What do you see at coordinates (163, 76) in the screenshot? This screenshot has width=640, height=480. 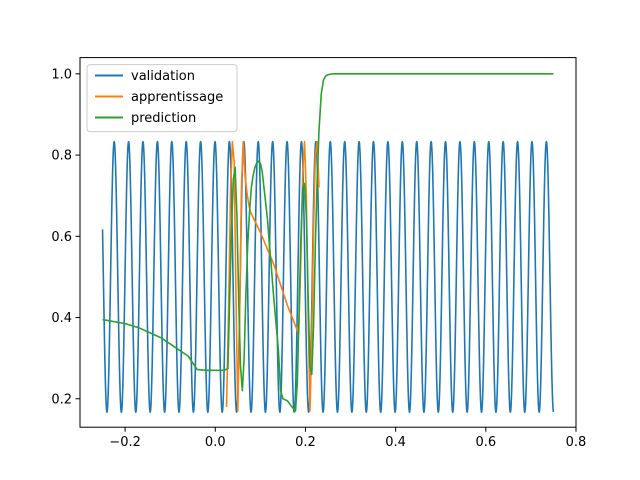 I see `legend-label-validation: validation` at bounding box center [163, 76].